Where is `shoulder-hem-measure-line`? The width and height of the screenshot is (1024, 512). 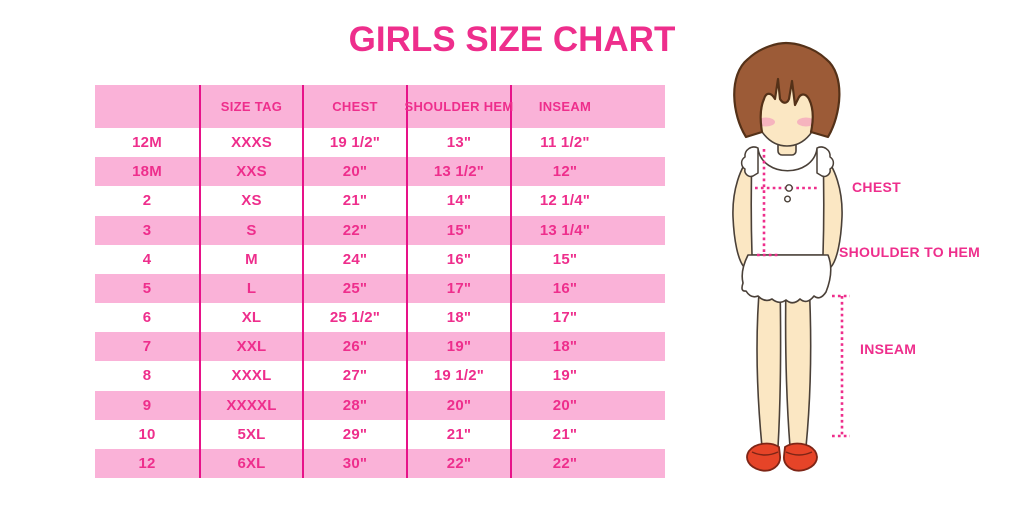
shoulder-hem-measure-line is located at coordinates (768, 203).